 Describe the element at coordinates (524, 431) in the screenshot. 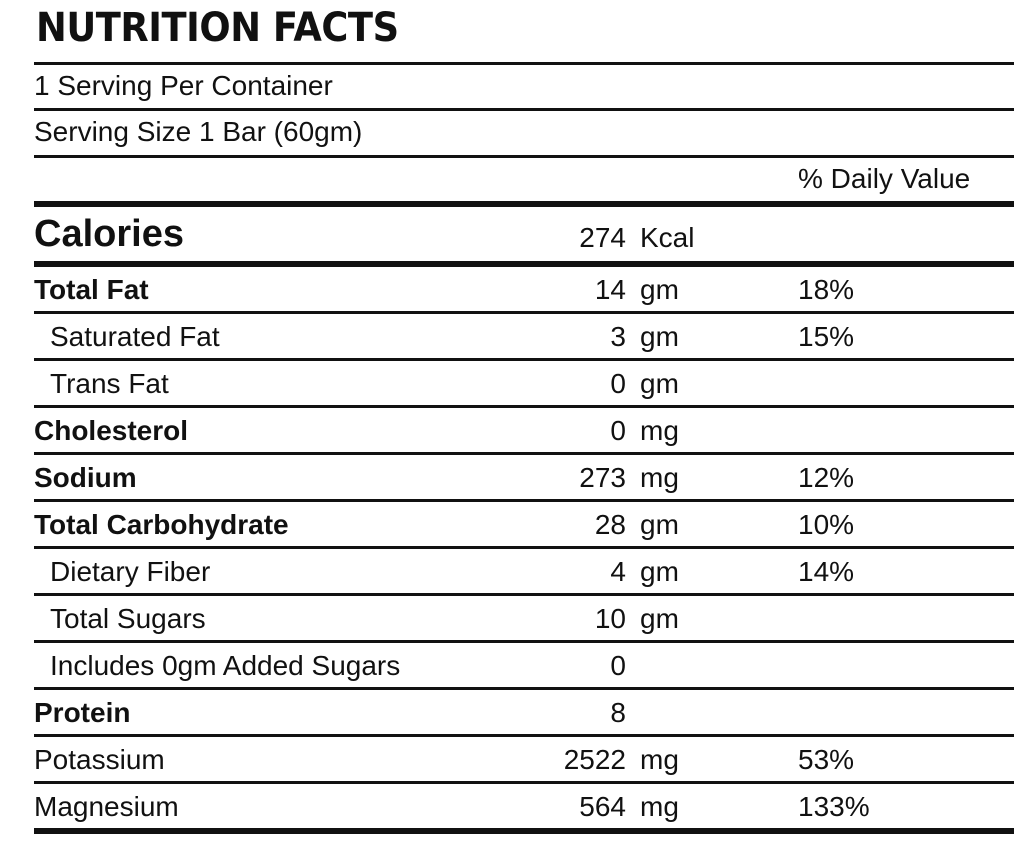

I see `nutrient-row: Cholesterol 0 mg` at that location.